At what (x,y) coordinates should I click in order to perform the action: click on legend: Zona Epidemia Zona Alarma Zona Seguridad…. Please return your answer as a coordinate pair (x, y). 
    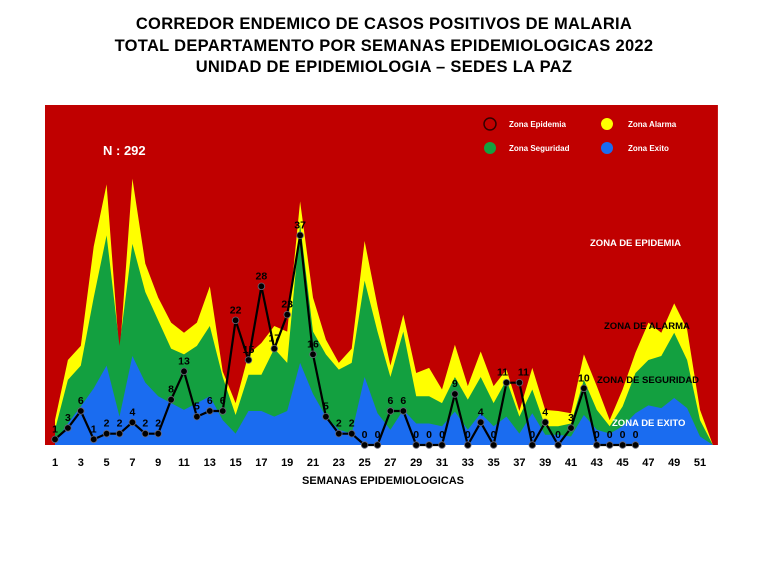
    Looking at the image, I should click on (580, 135).